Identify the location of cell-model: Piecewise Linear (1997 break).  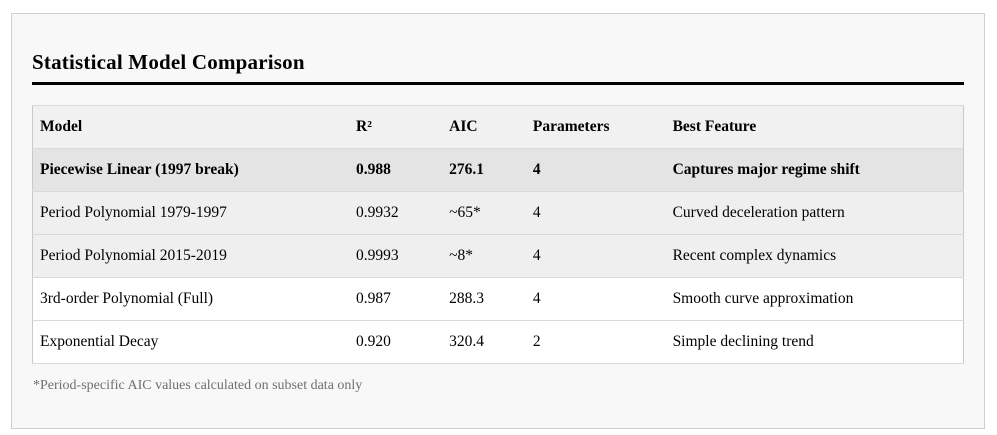
(191, 170).